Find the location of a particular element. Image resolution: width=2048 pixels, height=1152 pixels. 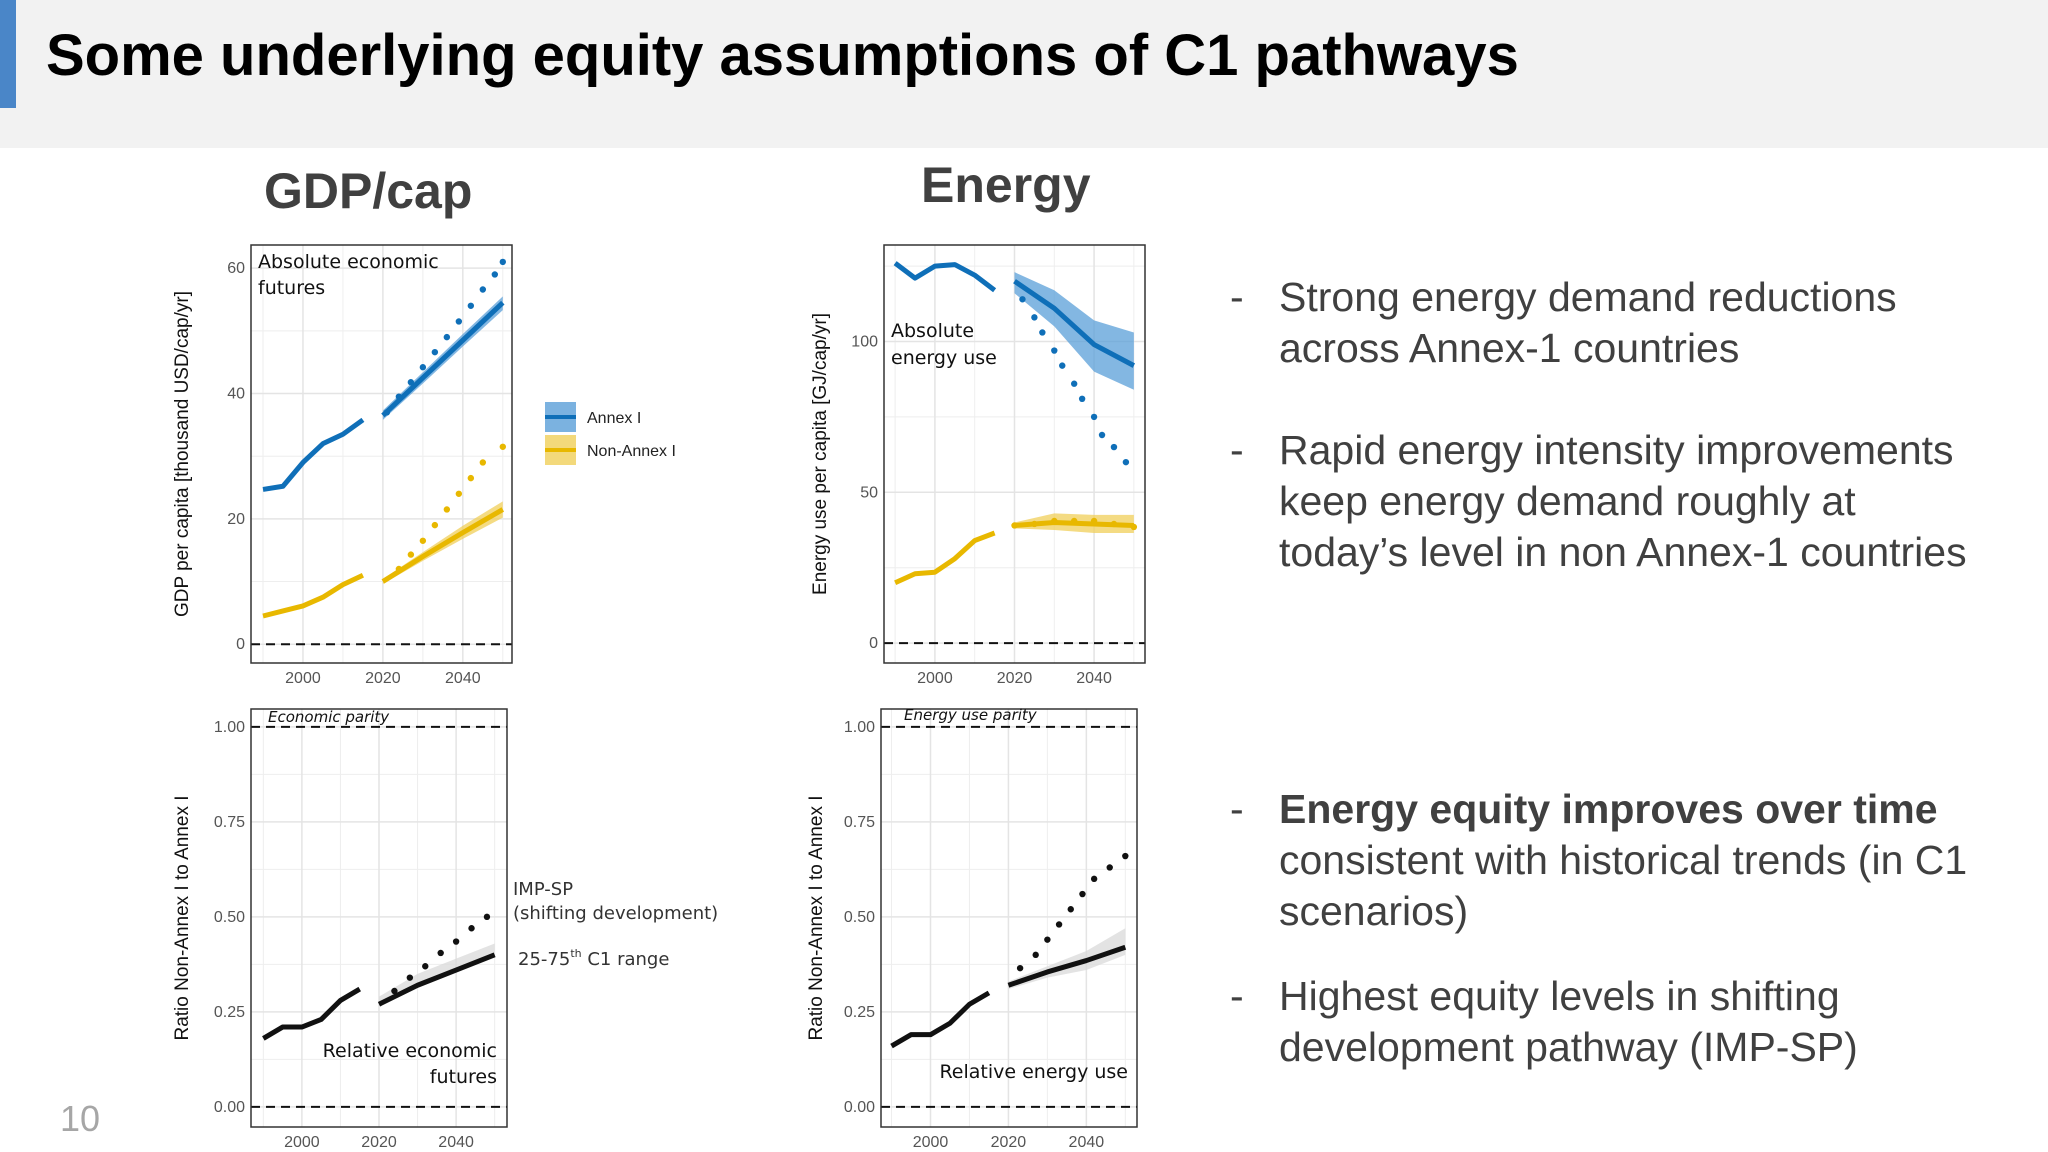

imp-sp-sublabel: (shifting development) is located at coordinates (615, 913).